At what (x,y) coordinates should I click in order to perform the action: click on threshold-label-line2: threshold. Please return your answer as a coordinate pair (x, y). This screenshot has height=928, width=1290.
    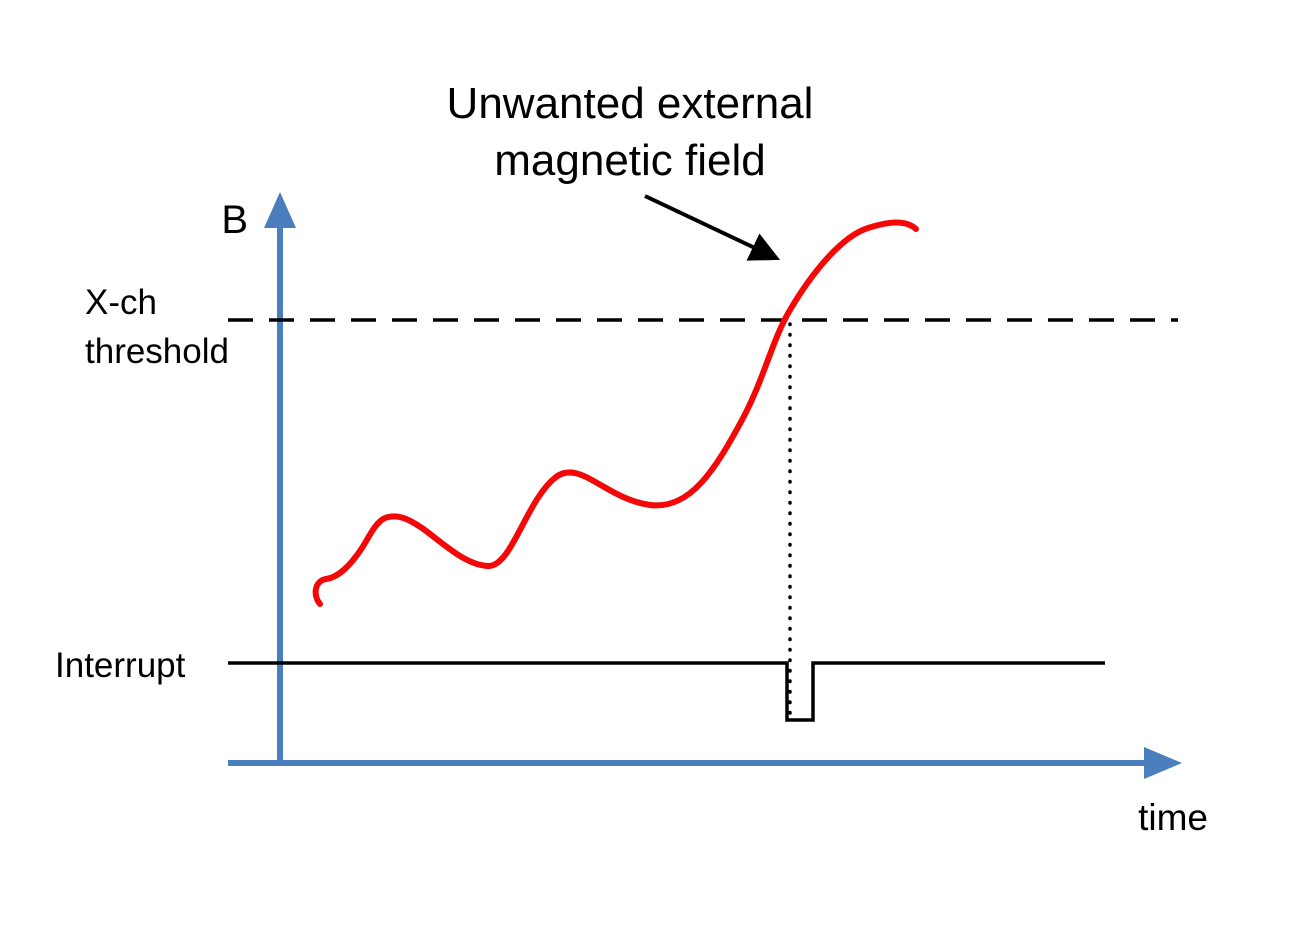
    Looking at the image, I should click on (157, 351).